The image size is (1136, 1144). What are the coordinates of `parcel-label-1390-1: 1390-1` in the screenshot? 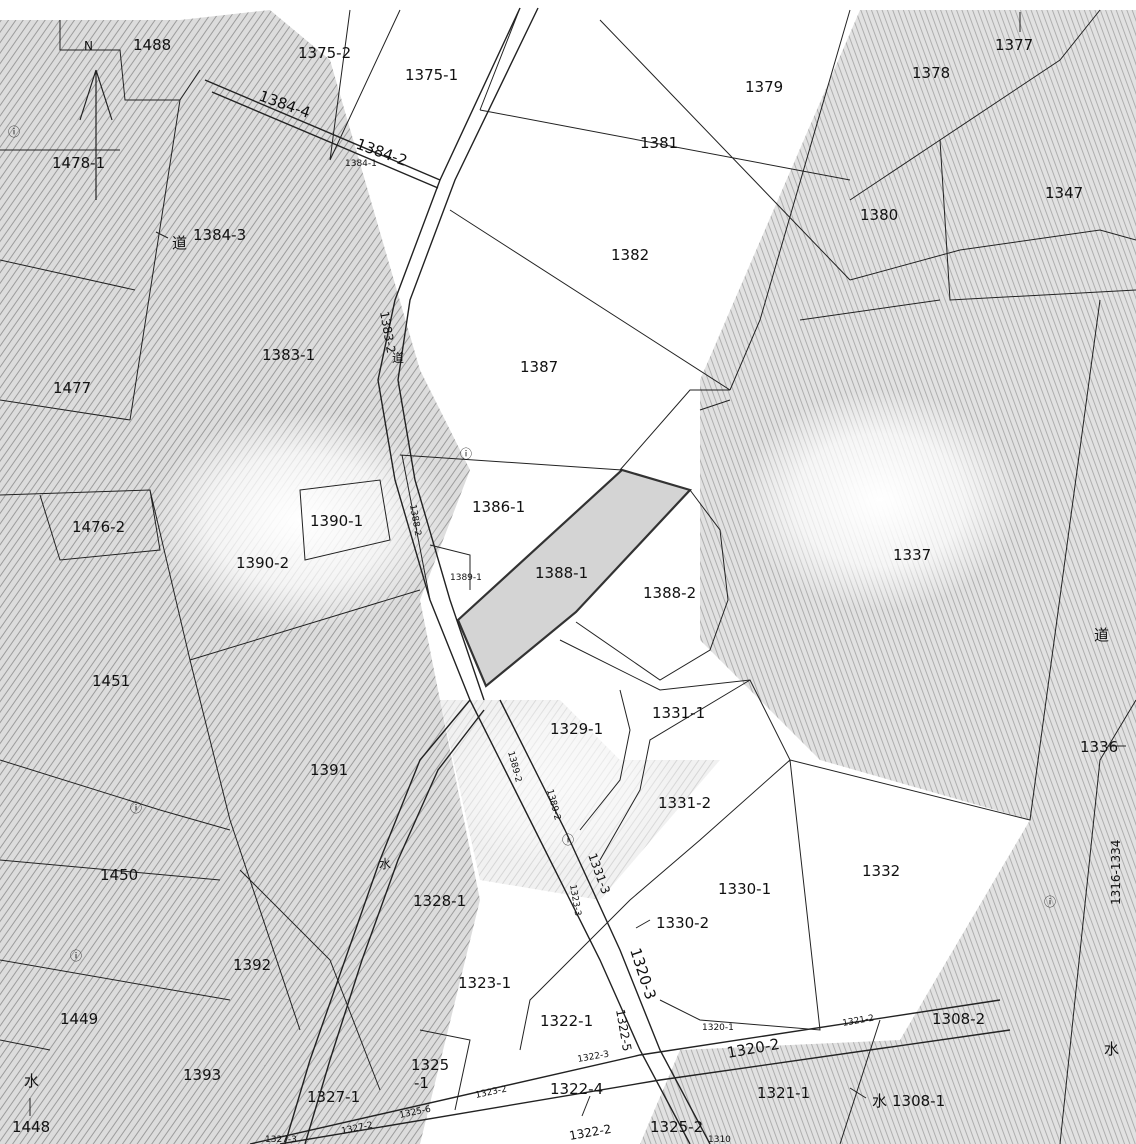 It's located at (336, 521).